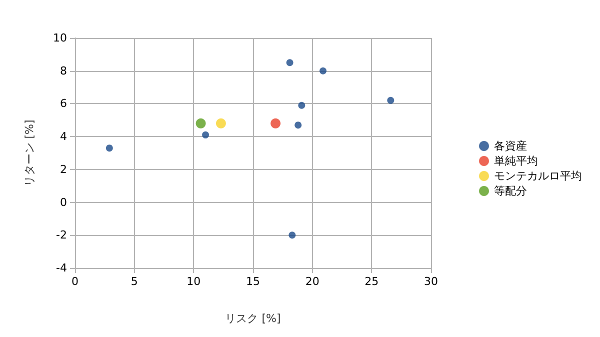 Image resolution: width=600 pixels, height=337 pixels. I want to click on legend-label: モンテカルロ平均, so click(538, 176).